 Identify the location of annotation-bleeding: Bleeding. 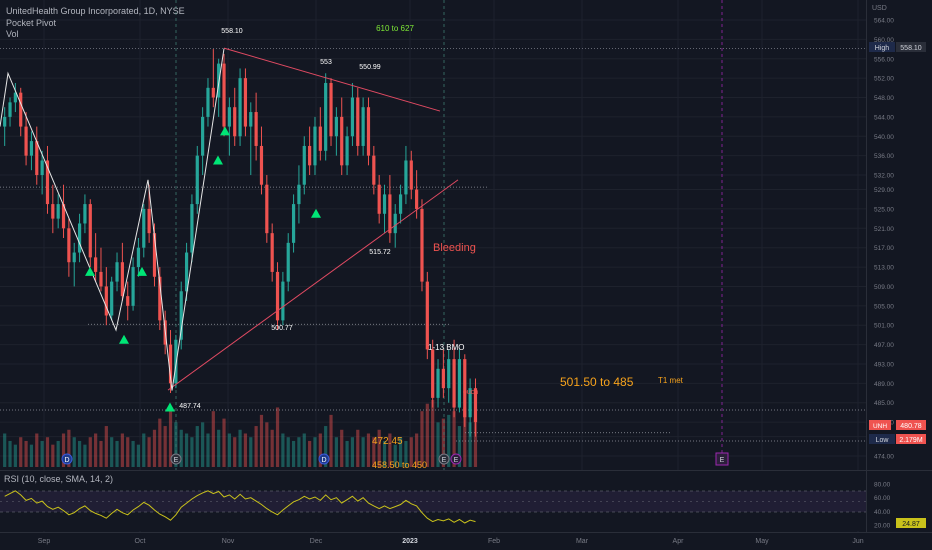
(454, 248).